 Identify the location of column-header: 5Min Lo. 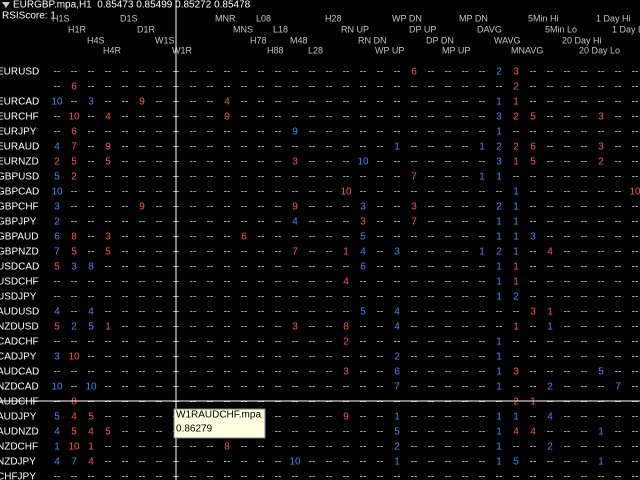
(561, 29).